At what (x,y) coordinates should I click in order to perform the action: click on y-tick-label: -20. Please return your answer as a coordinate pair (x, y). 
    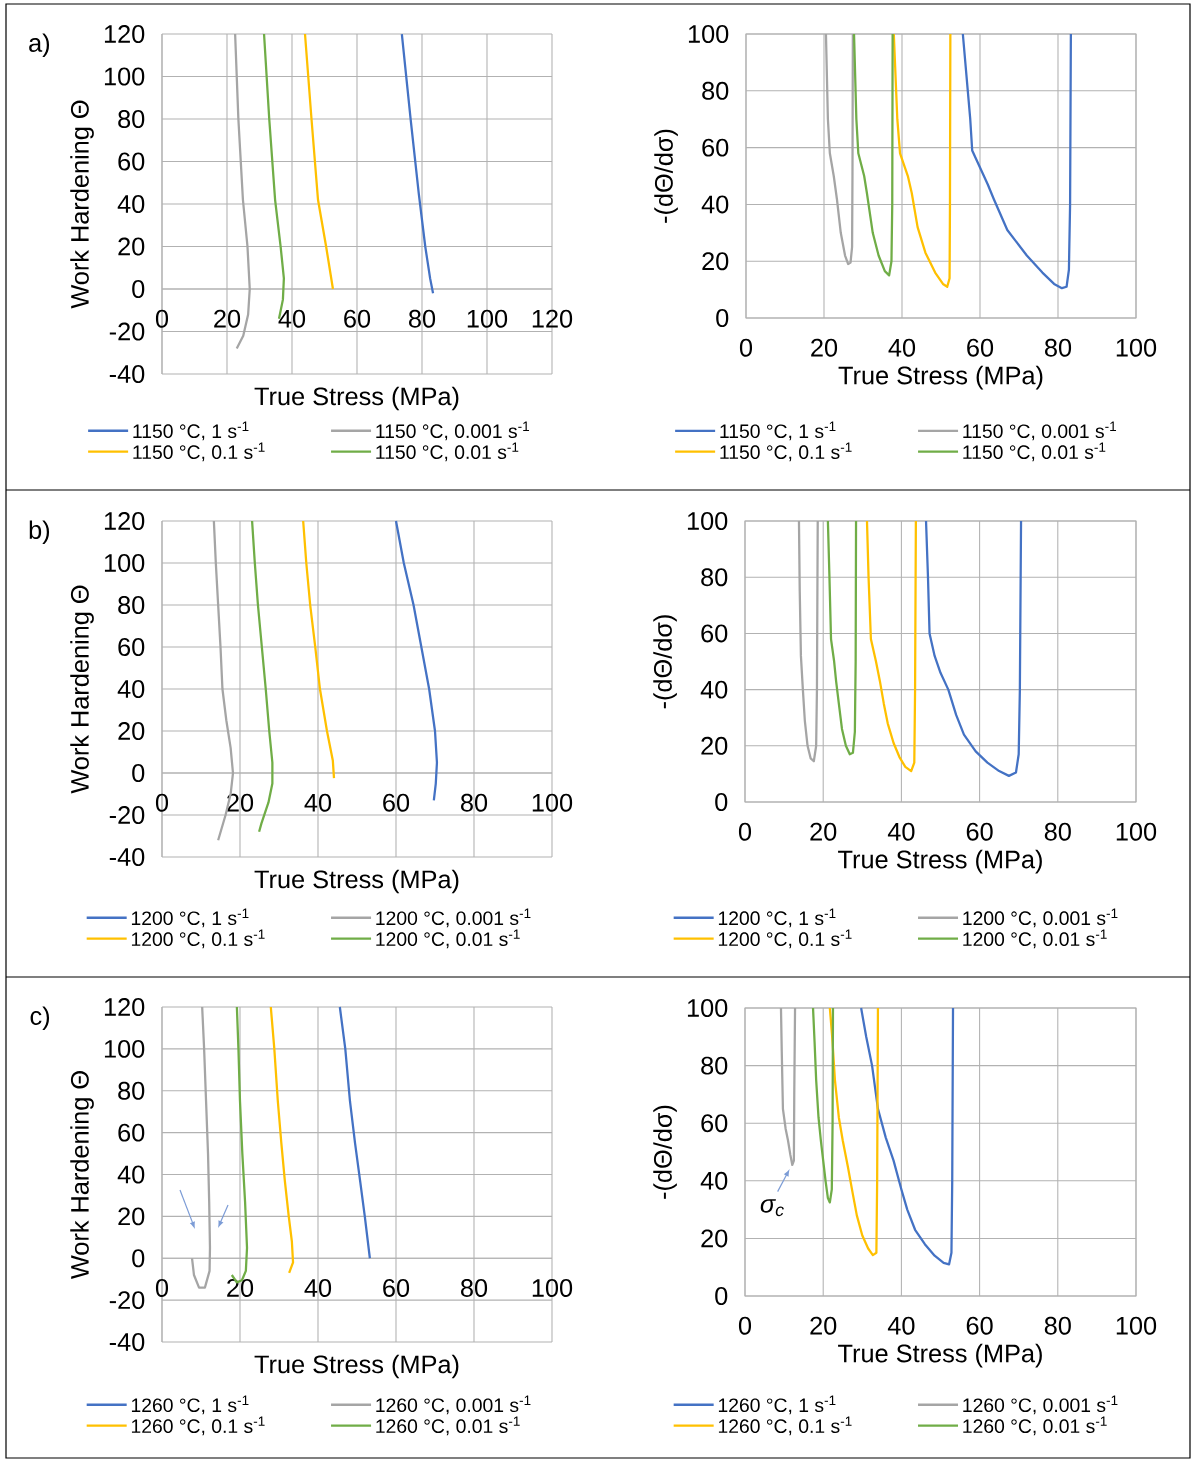
    Looking at the image, I should click on (127, 815).